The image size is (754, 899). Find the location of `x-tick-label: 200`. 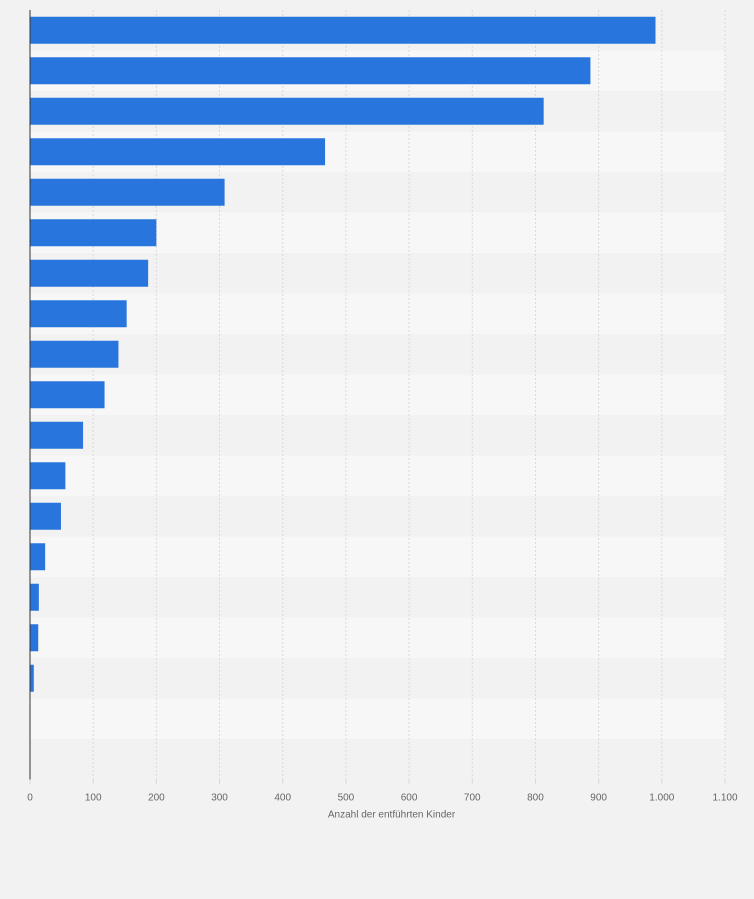

x-tick-label: 200 is located at coordinates (156, 798).